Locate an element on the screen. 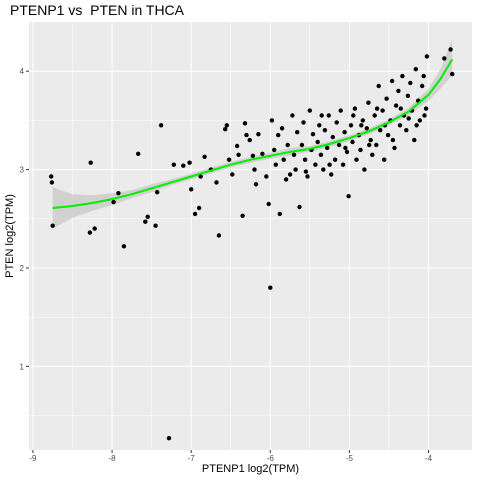 The width and height of the screenshot is (480, 480). x-axis-label: PTENP1 log2(TPM) is located at coordinates (250, 469).